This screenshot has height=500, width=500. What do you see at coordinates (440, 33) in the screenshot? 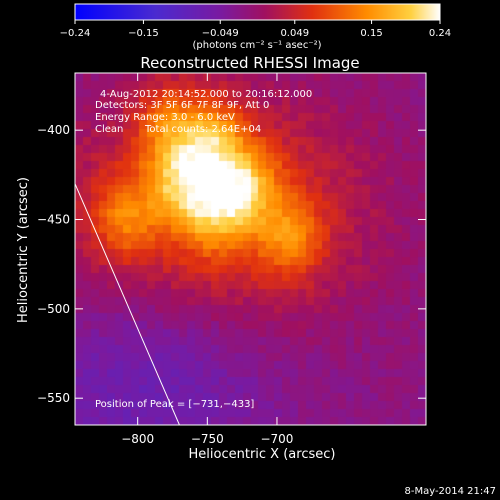
I see `colorbar-tick-label: 0.24` at bounding box center [440, 33].